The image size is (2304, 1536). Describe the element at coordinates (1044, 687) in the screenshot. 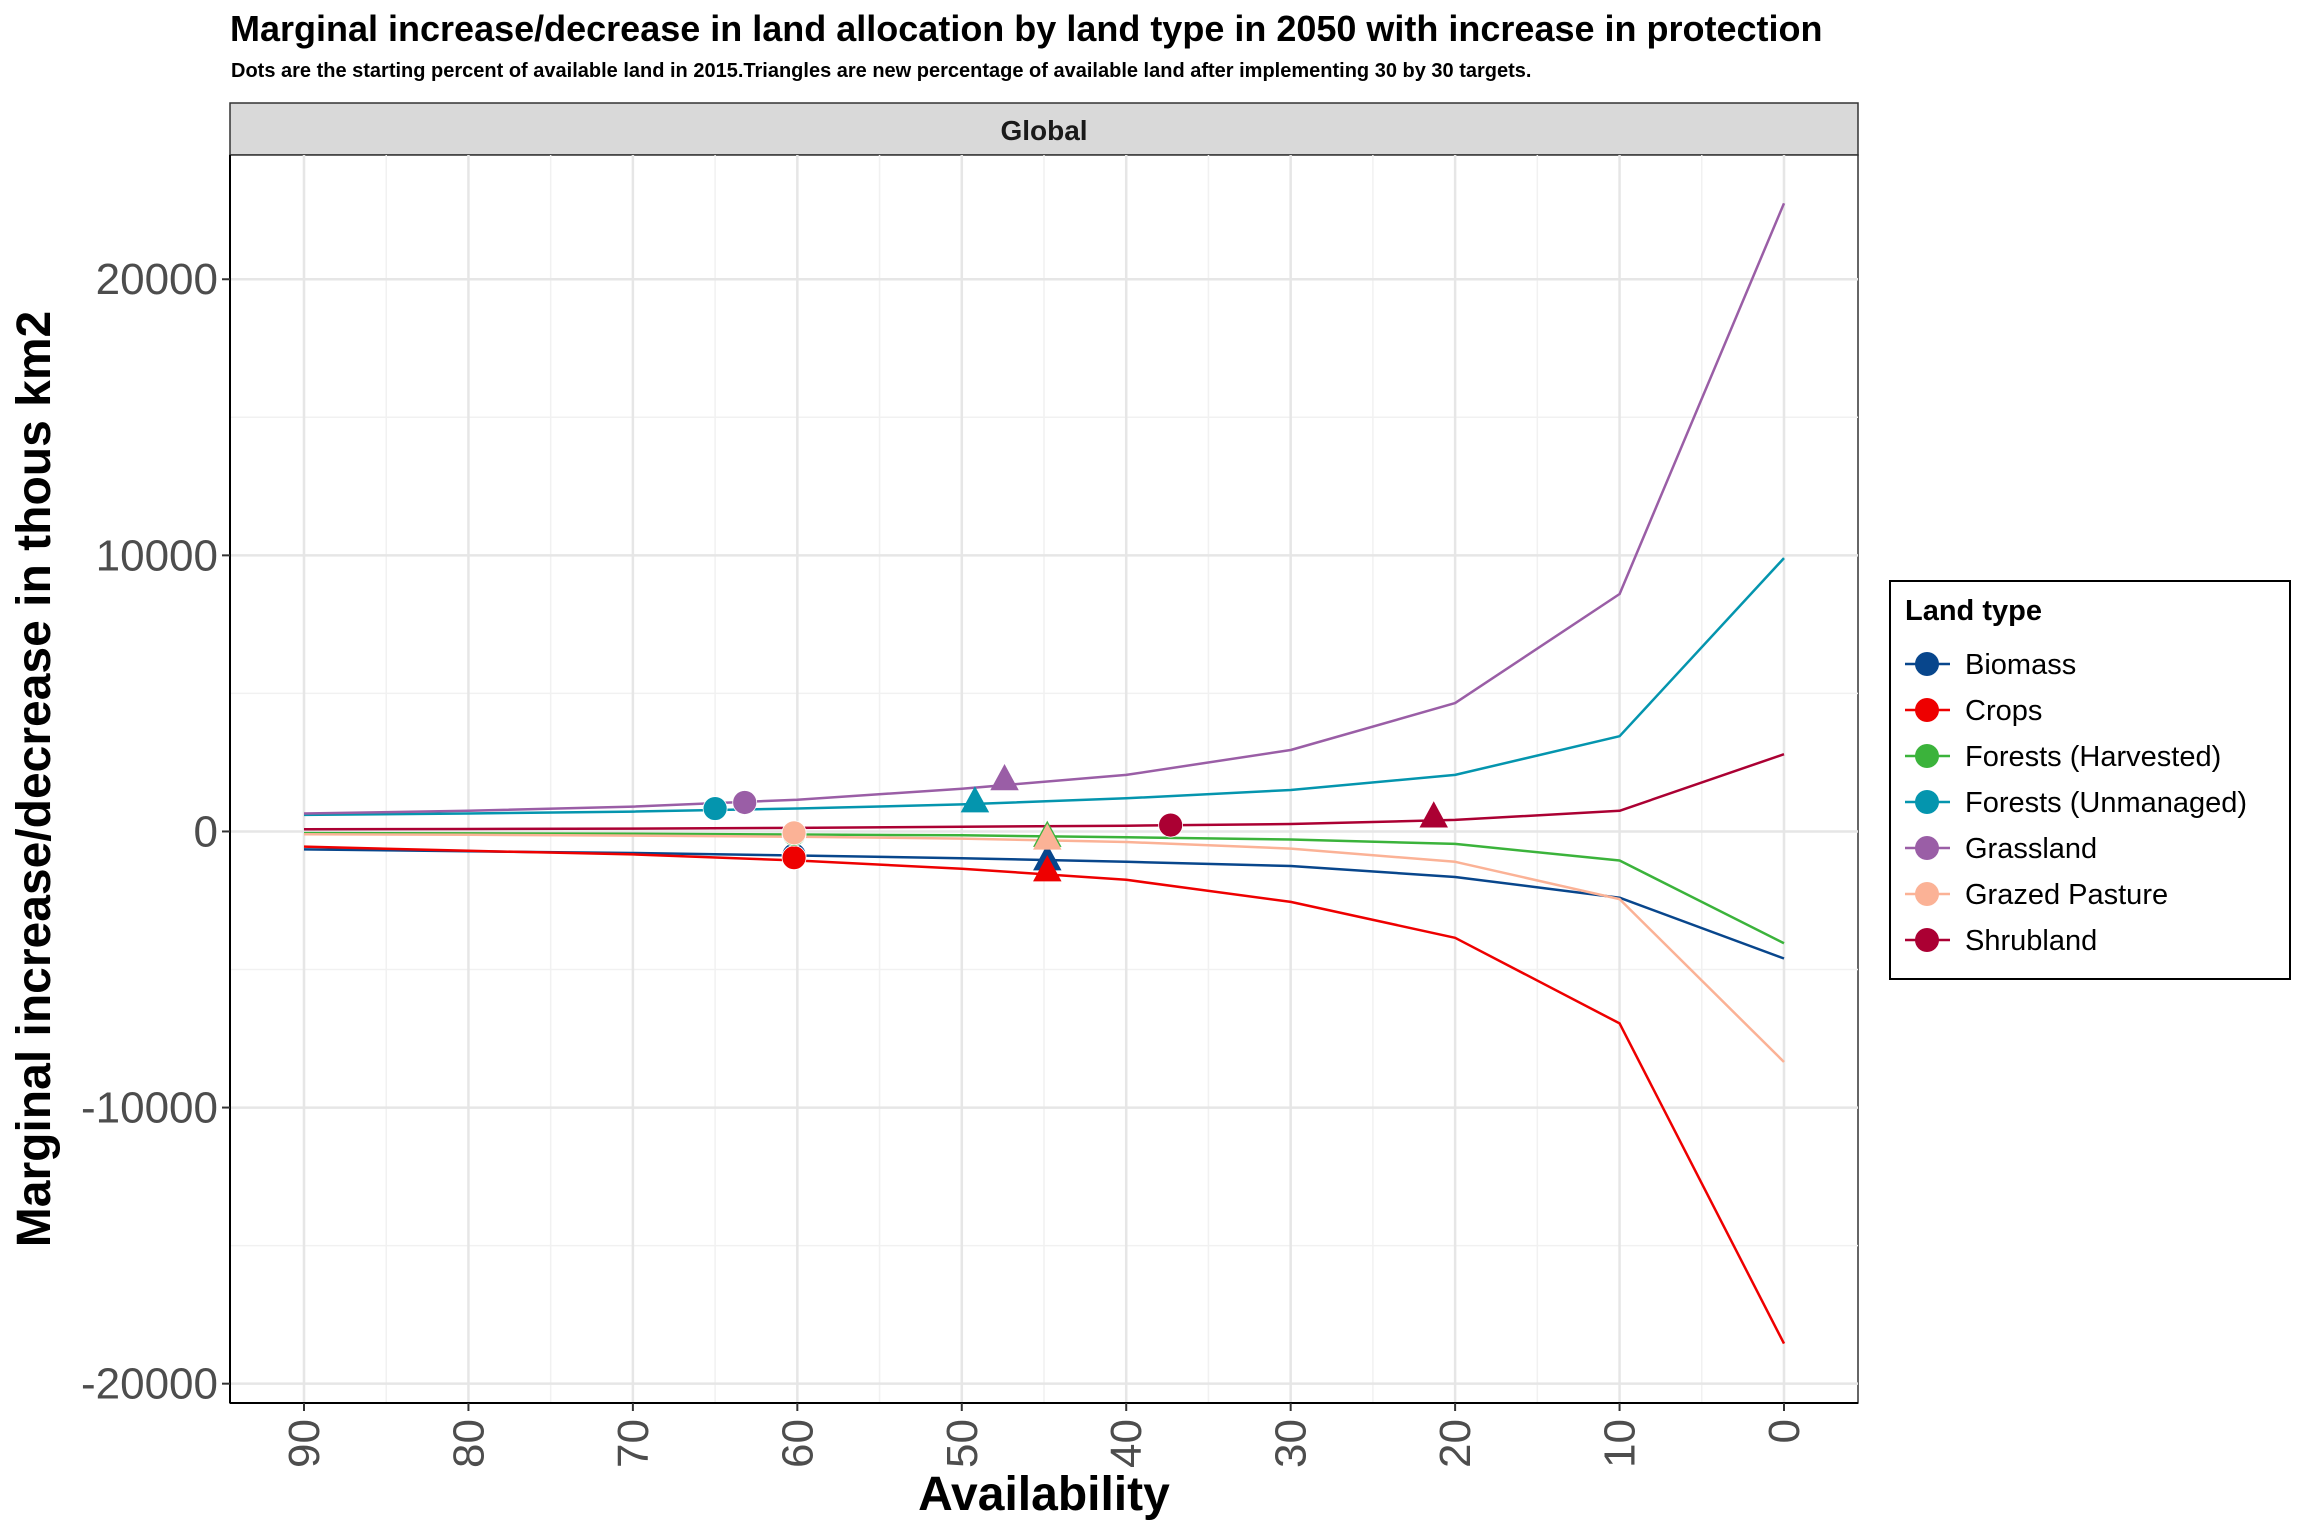

I see `series-line-forests-unmanaged-` at that location.